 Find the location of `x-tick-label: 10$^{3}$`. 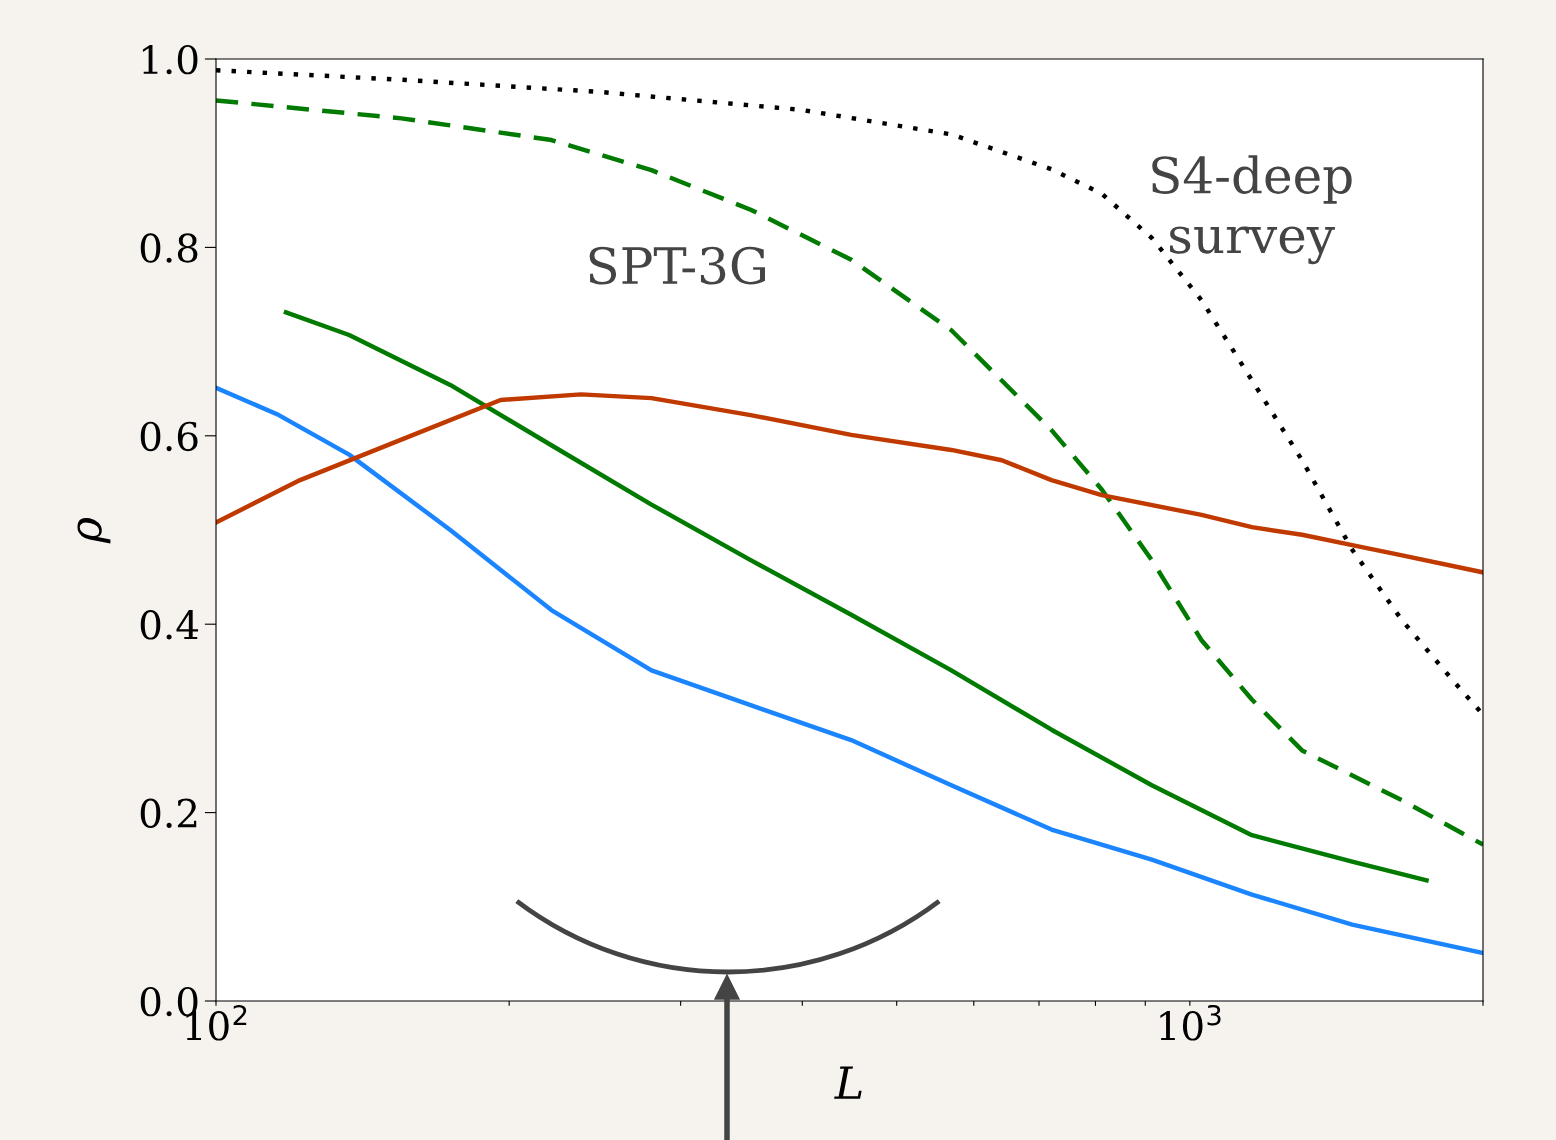

x-tick-label: 10$^{3}$ is located at coordinates (1190, 1022).